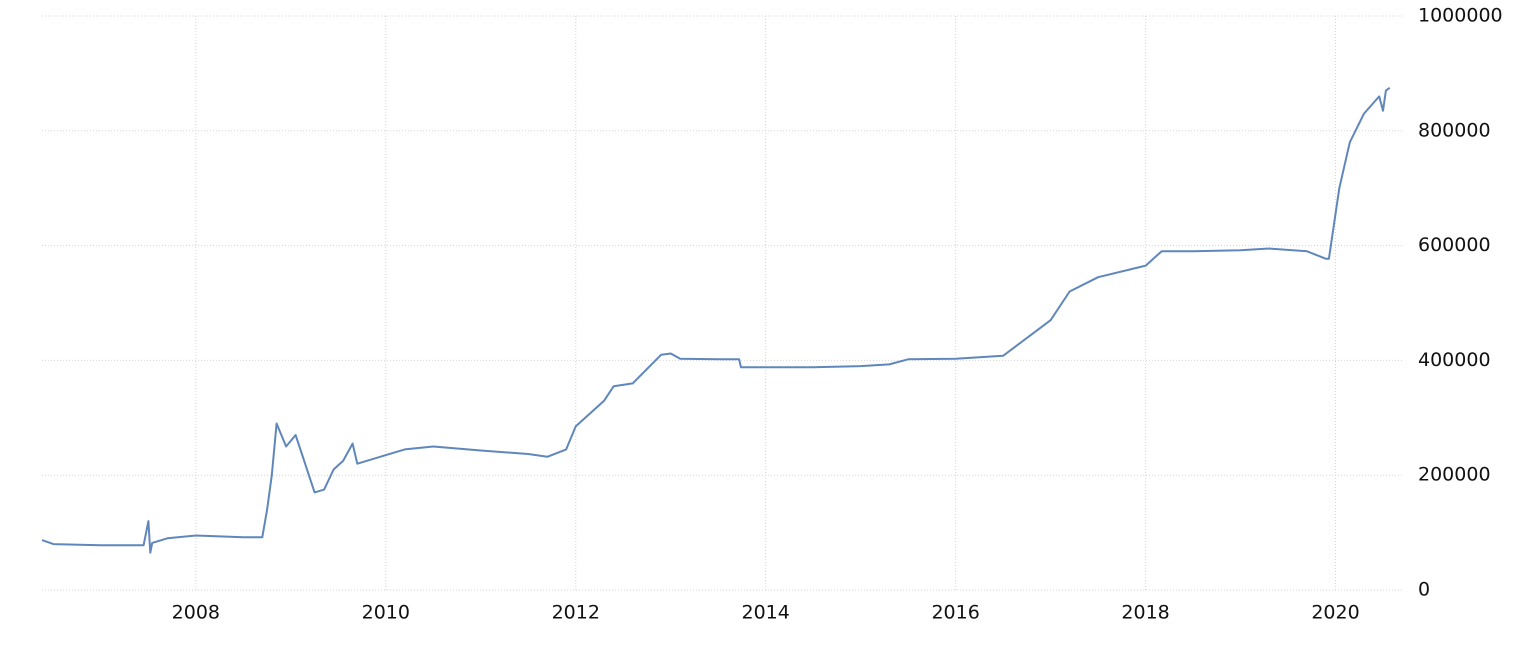  Describe the element at coordinates (576, 613) in the screenshot. I see `x-tick-label: 2012` at that location.